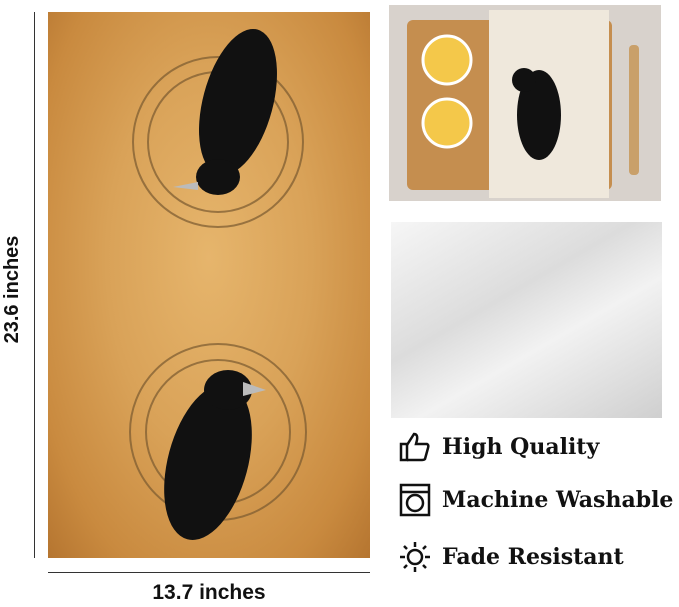  What do you see at coordinates (209, 592) in the screenshot?
I see `width-label: 13.7 inches` at bounding box center [209, 592].